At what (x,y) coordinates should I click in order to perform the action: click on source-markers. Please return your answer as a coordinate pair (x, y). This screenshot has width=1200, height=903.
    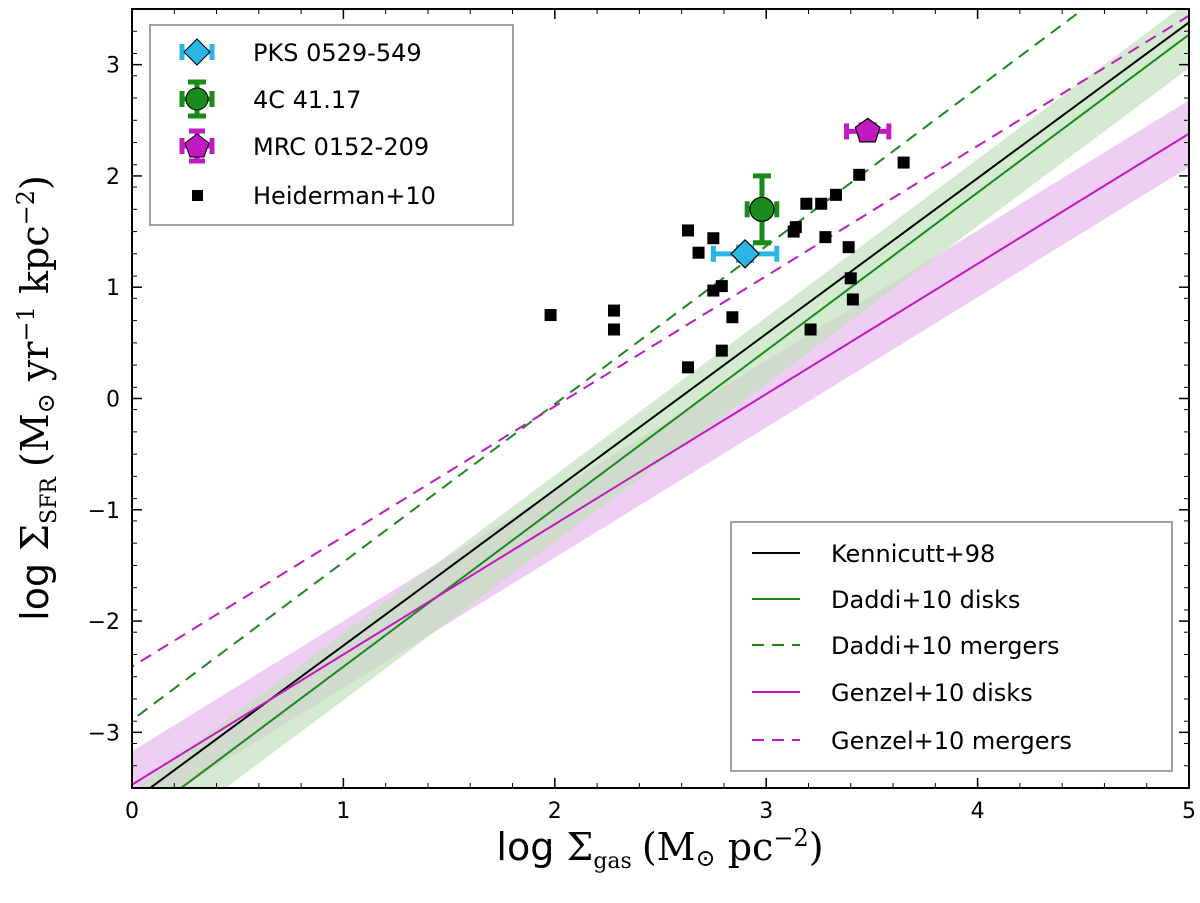
    Looking at the image, I should click on (801, 193).